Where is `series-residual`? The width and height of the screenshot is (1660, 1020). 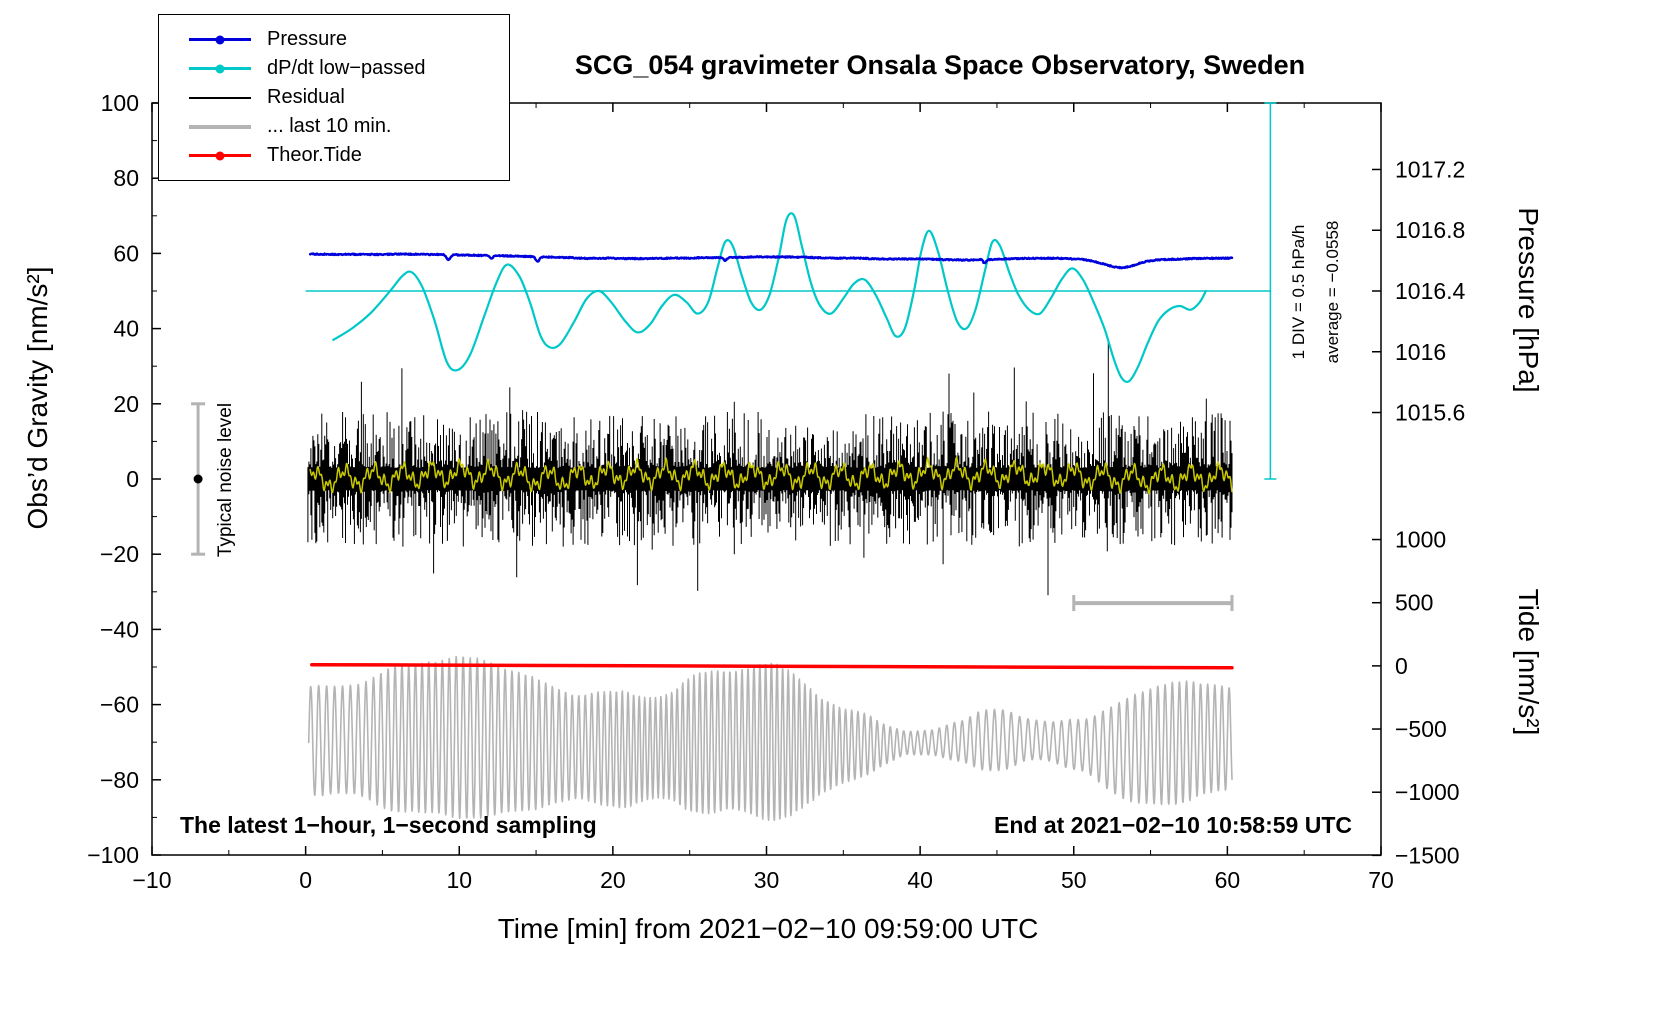
series-residual is located at coordinates (770, 467).